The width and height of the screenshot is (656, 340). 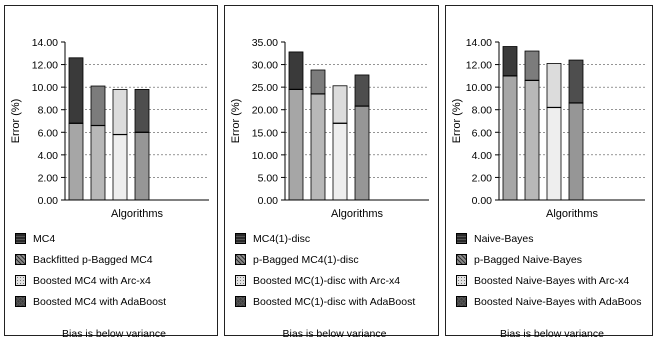 I want to click on legend-item: Boosted MC4 with Arc-x4, so click(x=83, y=281).